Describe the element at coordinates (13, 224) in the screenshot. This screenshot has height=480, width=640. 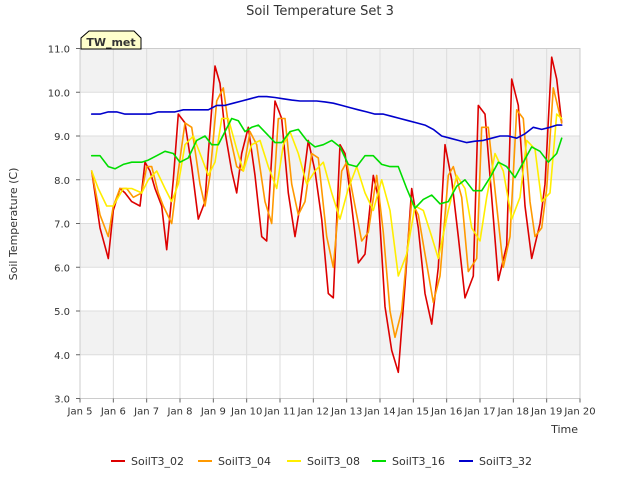
I see `y-axis-label: Soil Temperature (C)` at that location.